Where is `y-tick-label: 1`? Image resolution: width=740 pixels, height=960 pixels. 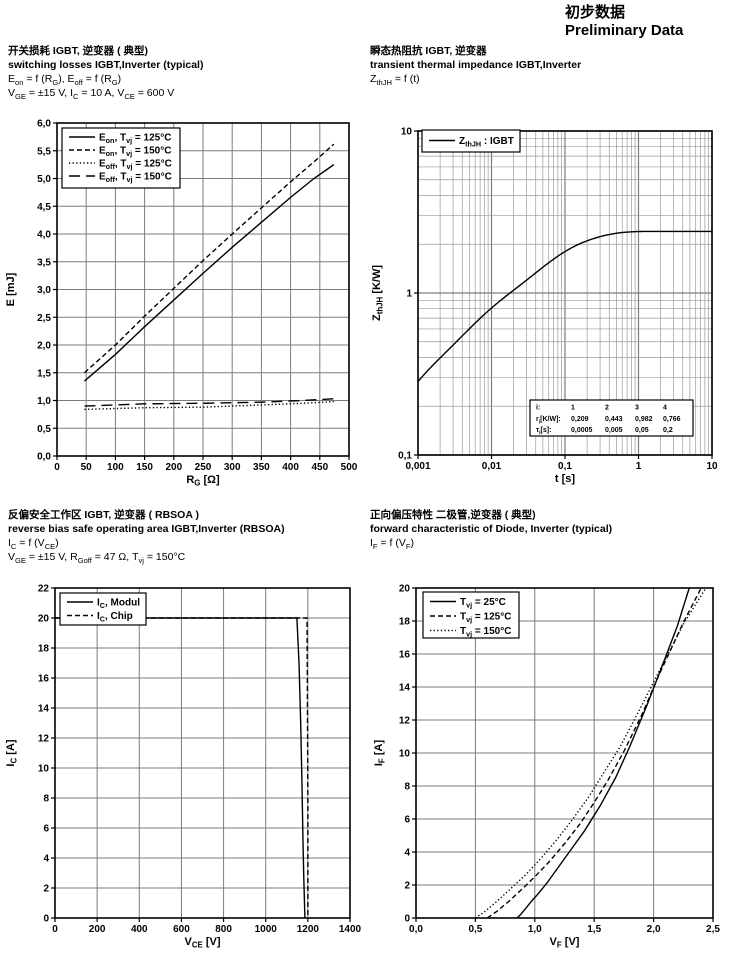 y-tick-label: 1 is located at coordinates (409, 294).